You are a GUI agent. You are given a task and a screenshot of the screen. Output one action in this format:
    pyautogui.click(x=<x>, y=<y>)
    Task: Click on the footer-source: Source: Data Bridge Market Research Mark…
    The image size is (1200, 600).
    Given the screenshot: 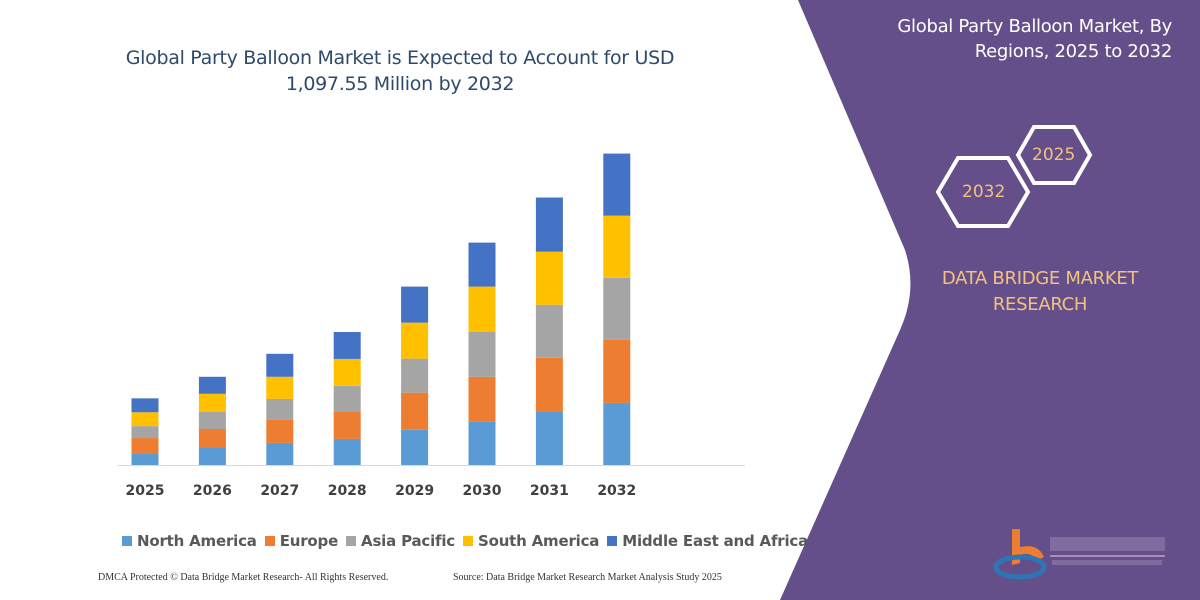 What is the action you would take?
    pyautogui.click(x=587, y=577)
    